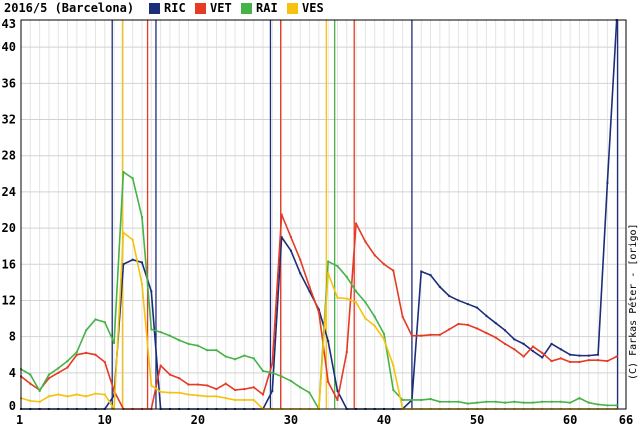 The width and height of the screenshot is (644, 430). What do you see at coordinates (154, 8) in the screenshot?
I see `legend-swatch-ric` at bounding box center [154, 8].